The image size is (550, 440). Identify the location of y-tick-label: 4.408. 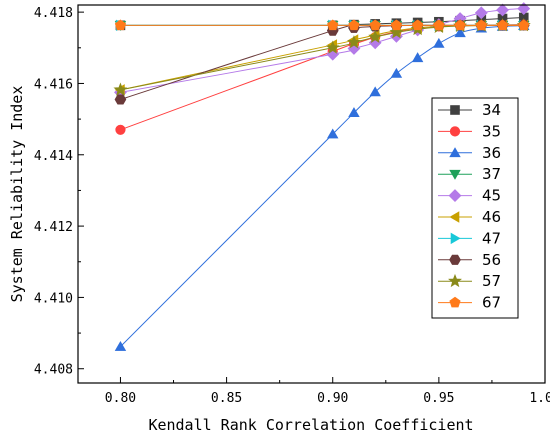
(53, 370).